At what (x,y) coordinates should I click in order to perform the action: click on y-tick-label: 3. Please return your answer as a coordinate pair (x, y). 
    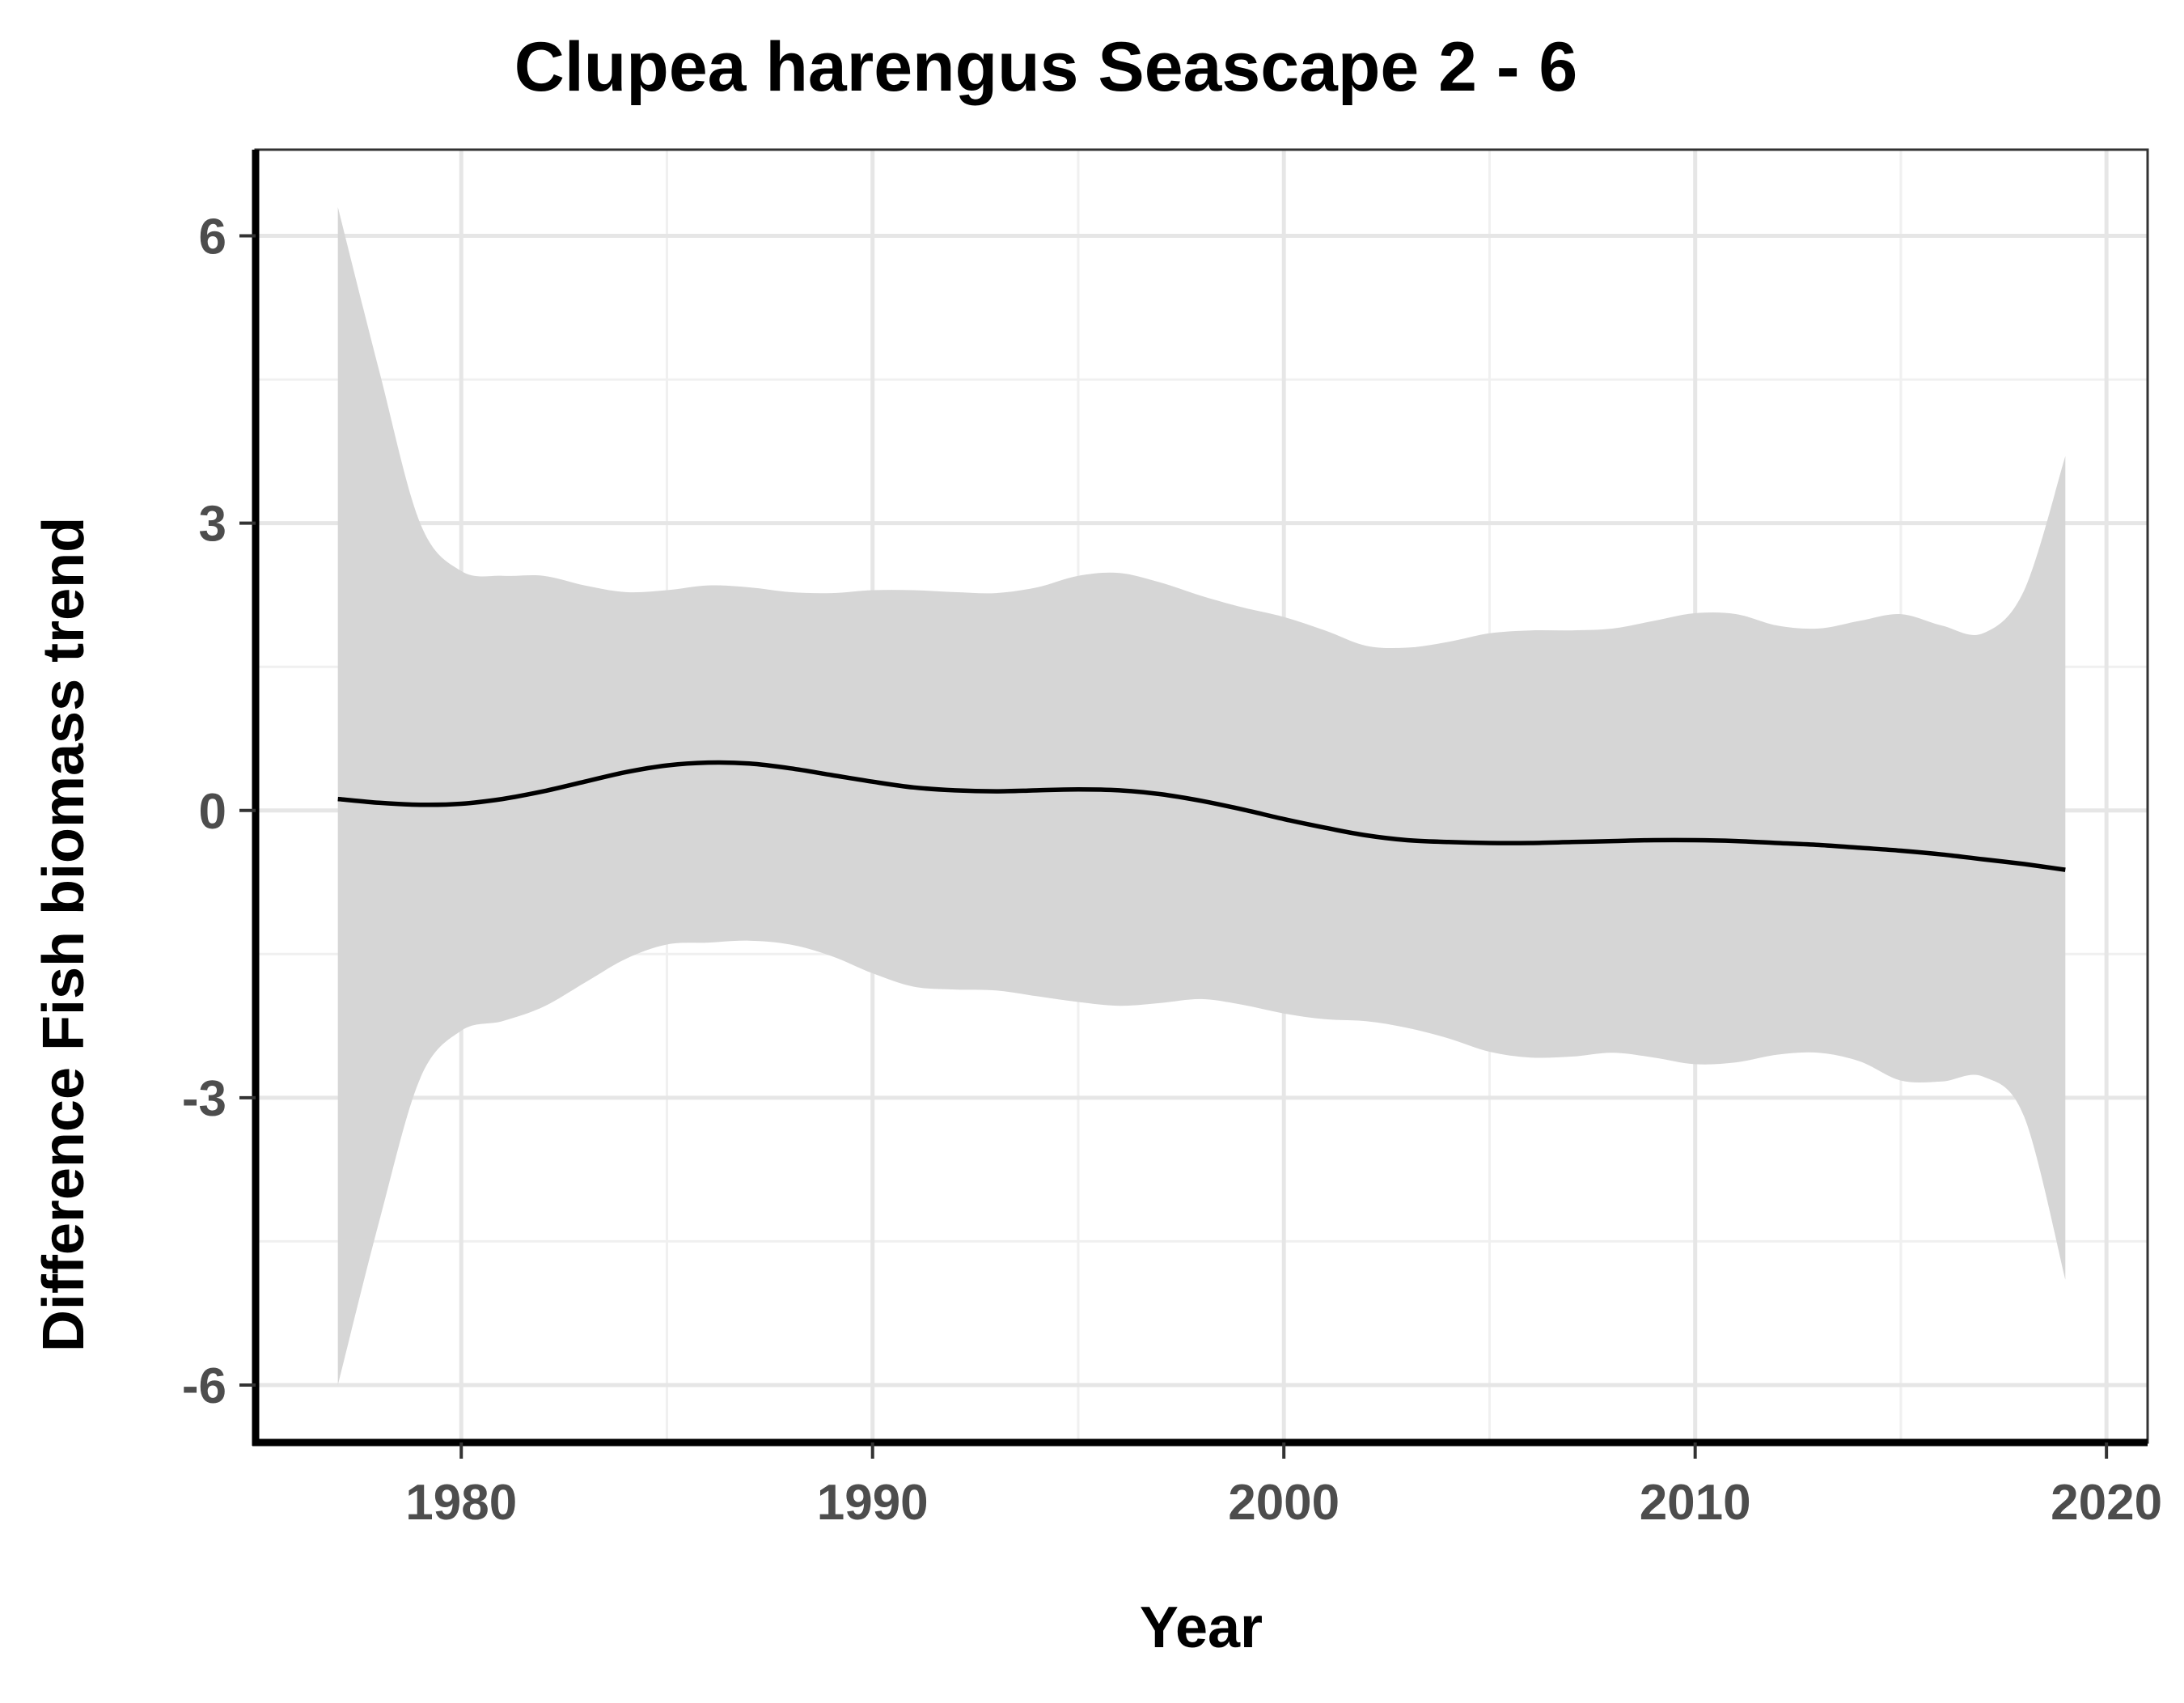
    Looking at the image, I should click on (212, 525).